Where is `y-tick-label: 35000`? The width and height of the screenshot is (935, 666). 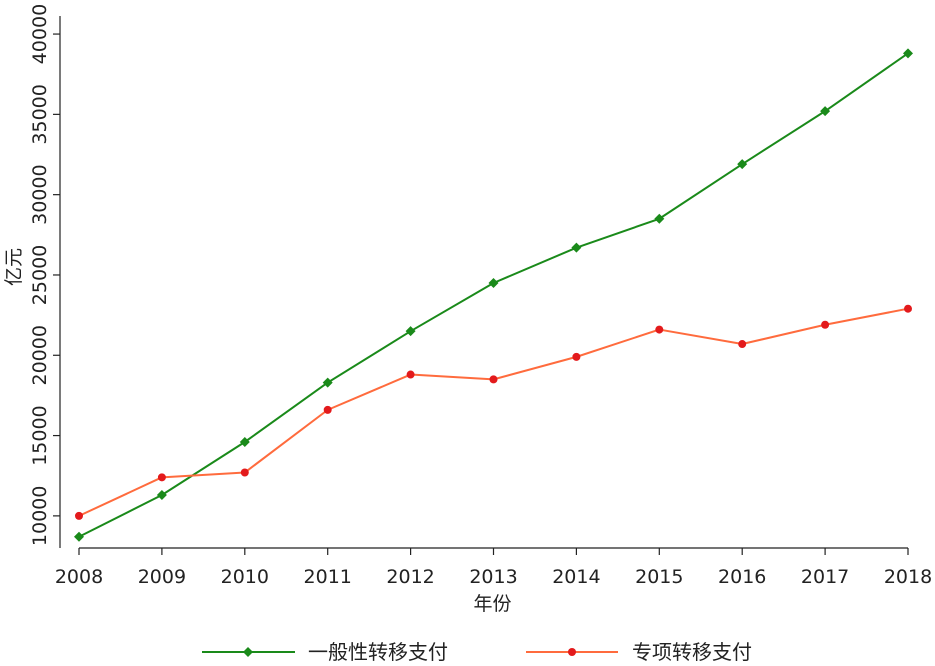
y-tick-label: 35000 is located at coordinates (40, 114).